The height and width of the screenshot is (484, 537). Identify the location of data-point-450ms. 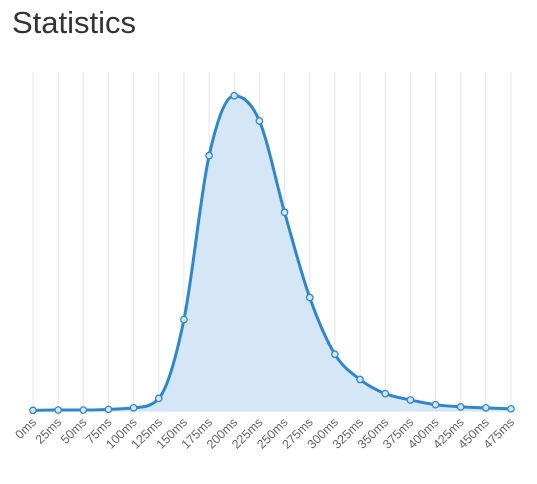
(485, 407).